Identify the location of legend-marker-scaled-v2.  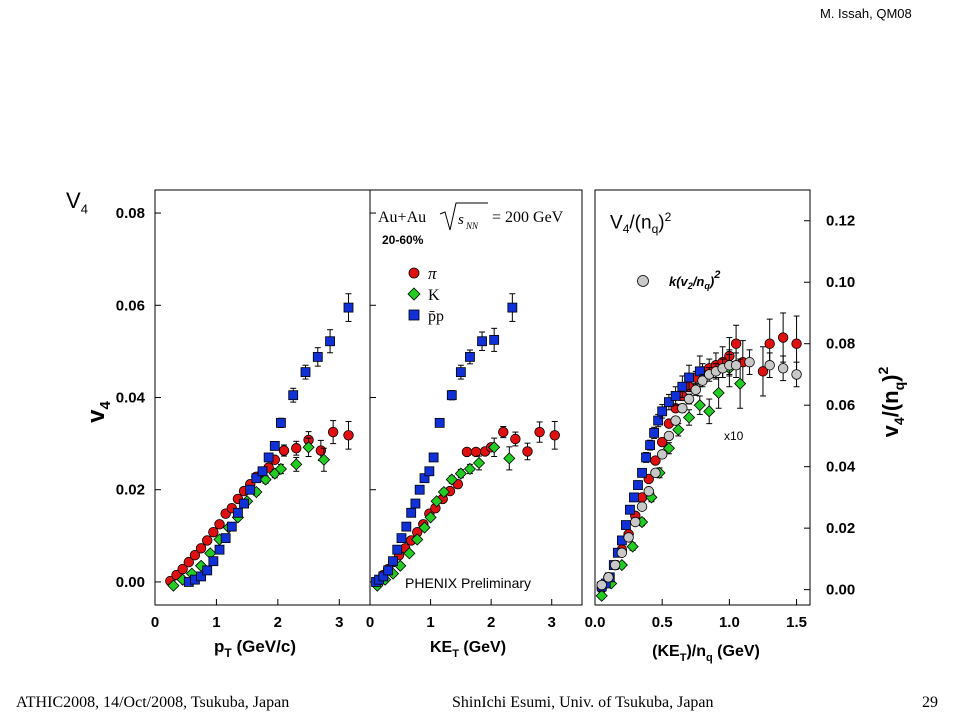
(643, 281).